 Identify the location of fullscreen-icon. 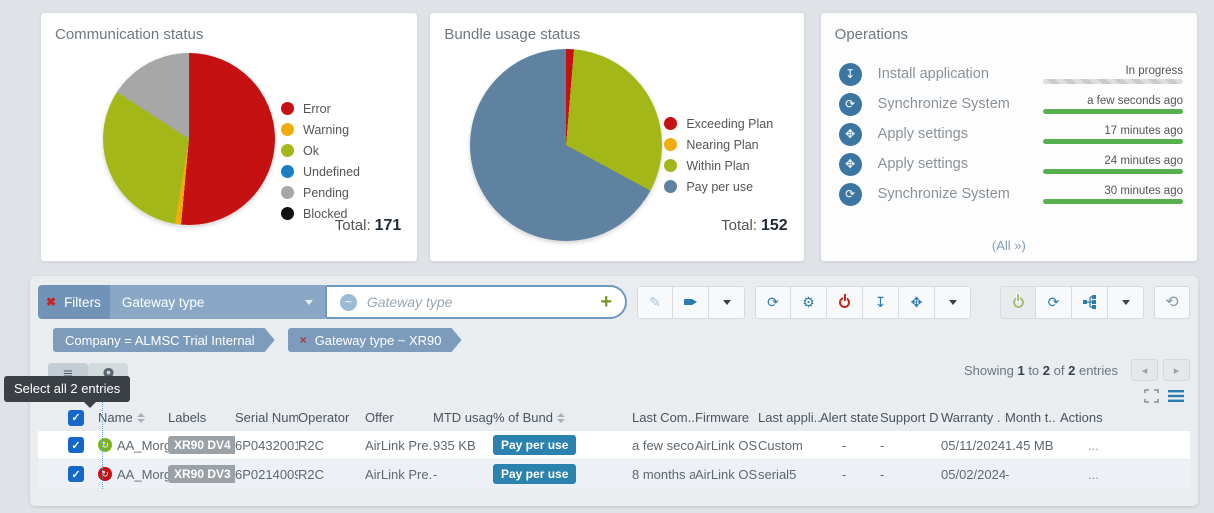
(1151, 396).